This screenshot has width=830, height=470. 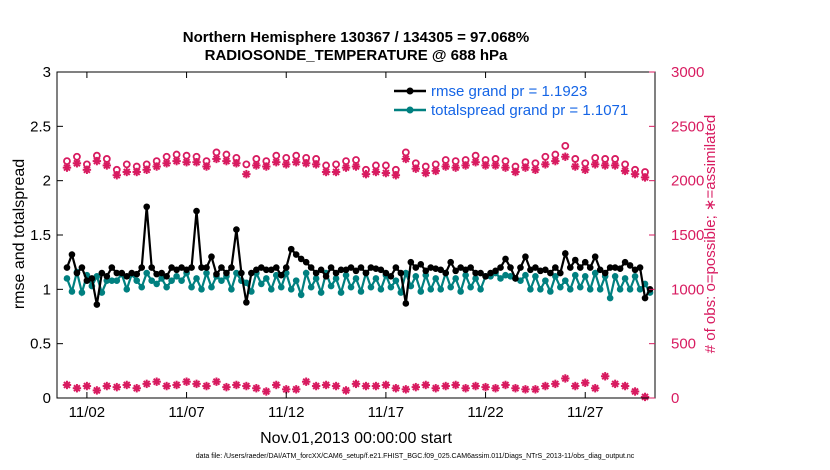 What do you see at coordinates (47, 398) in the screenshot?
I see `y-left-tick-label: 0` at bounding box center [47, 398].